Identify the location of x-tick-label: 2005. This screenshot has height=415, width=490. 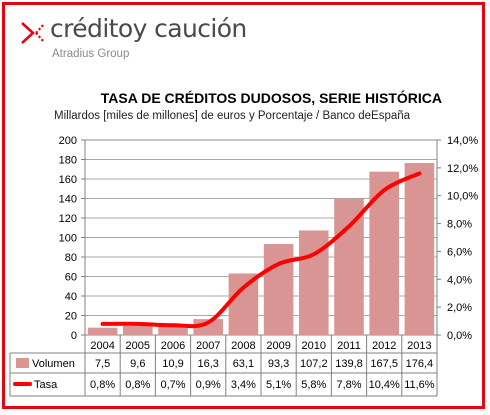
(138, 346).